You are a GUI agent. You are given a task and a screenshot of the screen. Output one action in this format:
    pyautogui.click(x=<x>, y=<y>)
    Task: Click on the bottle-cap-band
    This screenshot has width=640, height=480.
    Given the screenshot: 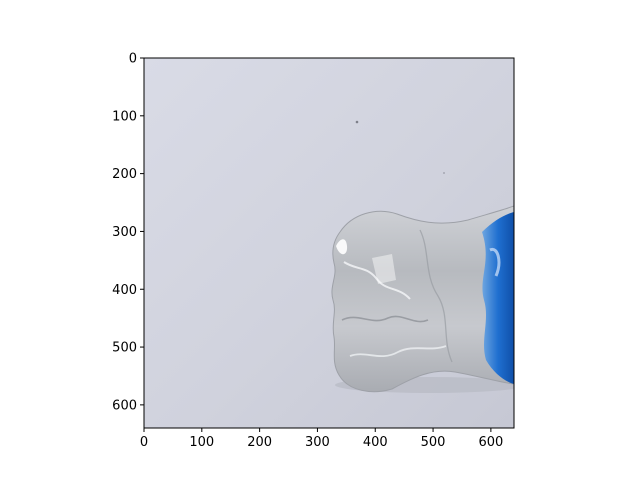 What is the action you would take?
    pyautogui.click(x=498, y=298)
    